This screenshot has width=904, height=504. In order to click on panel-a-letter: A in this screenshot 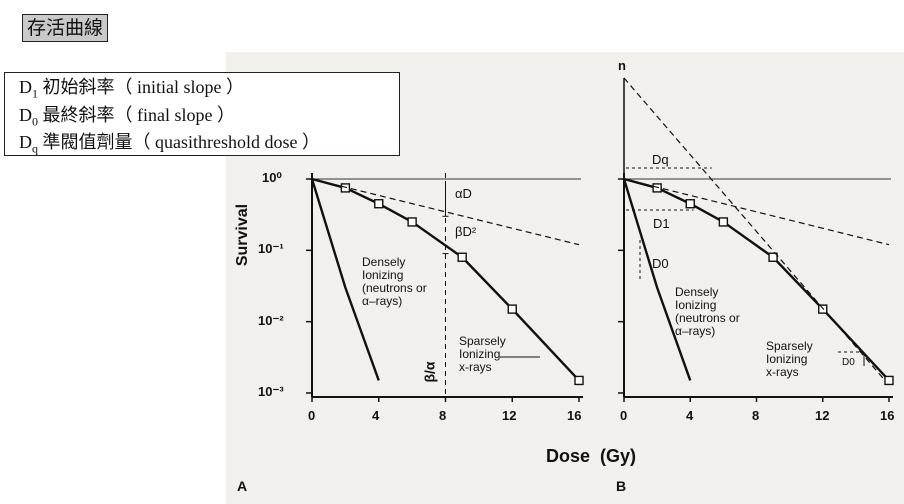, I will do `click(242, 486)`.